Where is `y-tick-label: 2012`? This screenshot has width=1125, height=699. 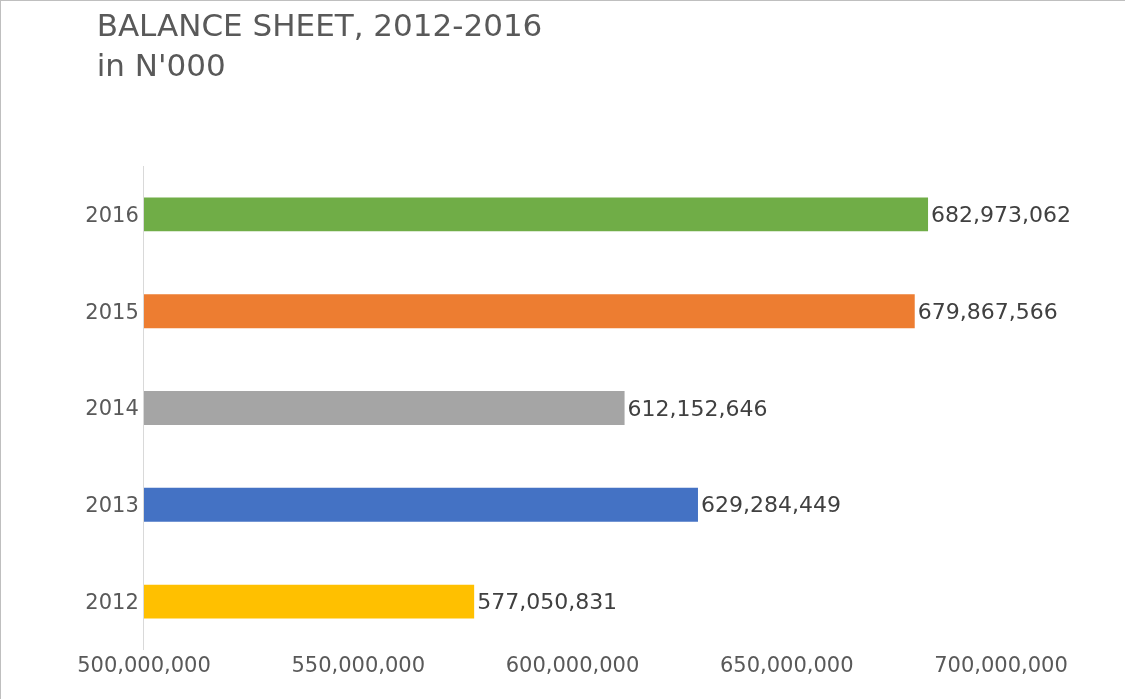
y-tick-label: 2012 is located at coordinates (112, 601).